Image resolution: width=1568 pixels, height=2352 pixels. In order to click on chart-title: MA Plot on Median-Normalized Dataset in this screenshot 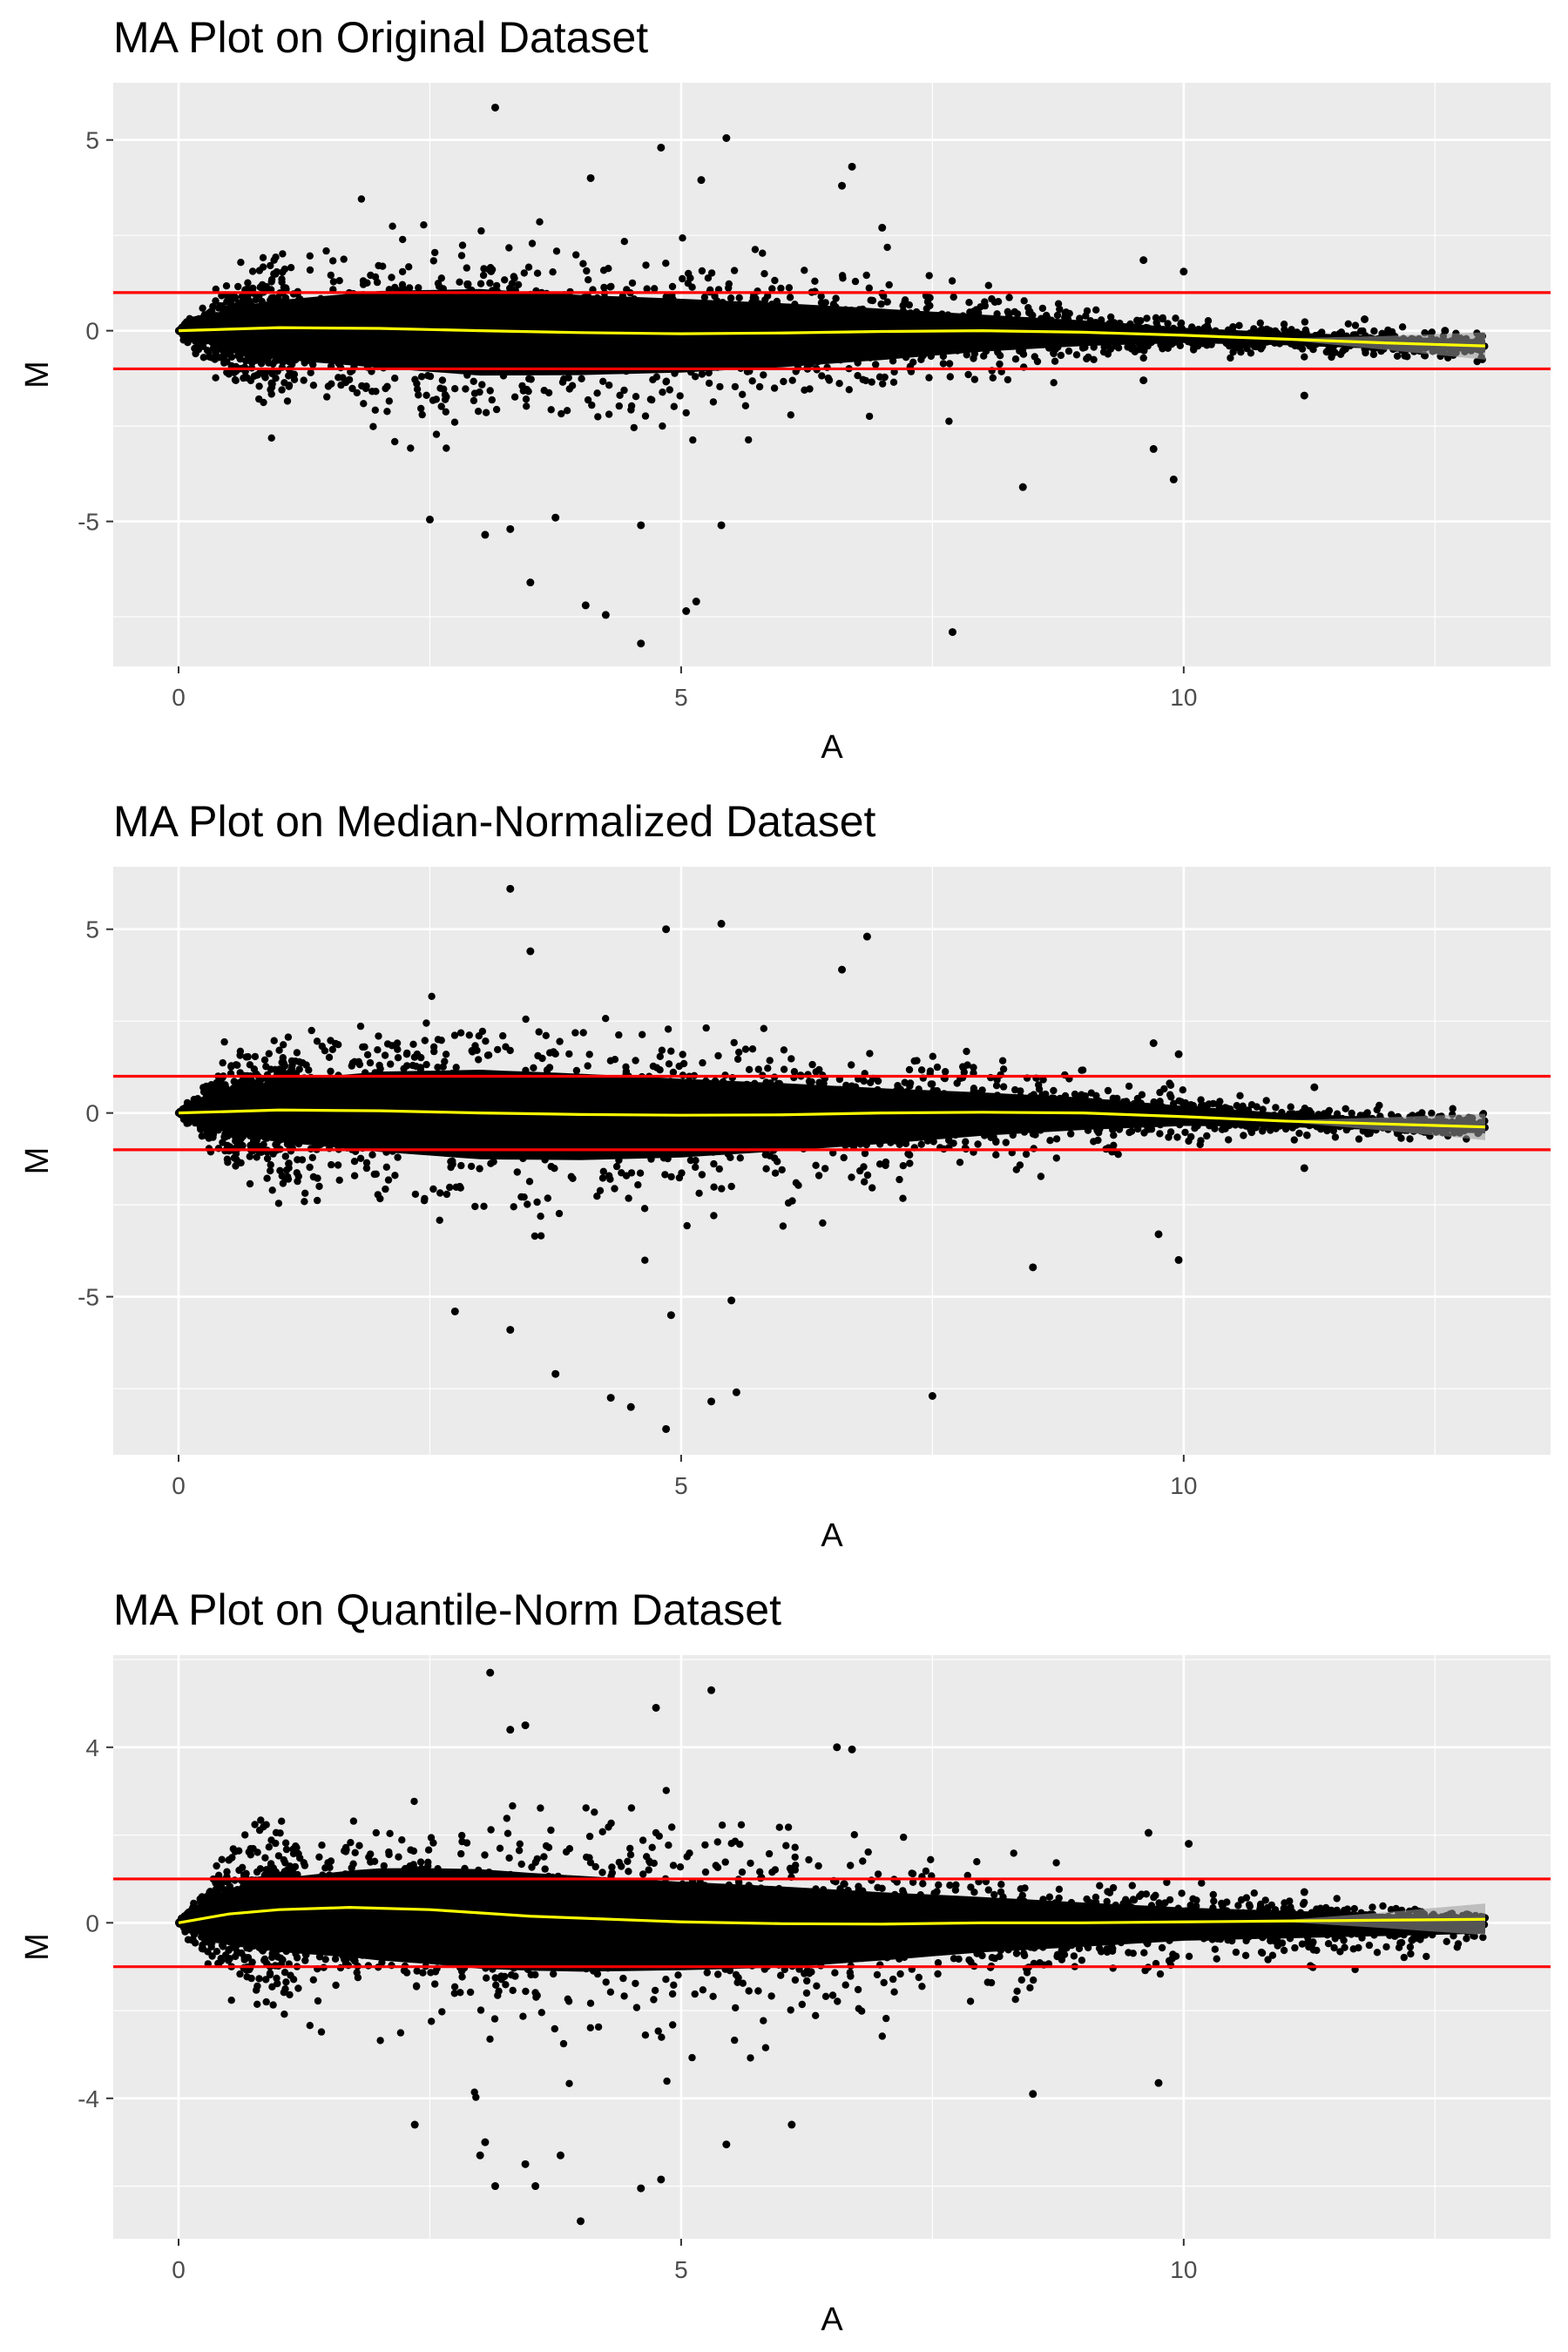, I will do `click(494, 821)`.